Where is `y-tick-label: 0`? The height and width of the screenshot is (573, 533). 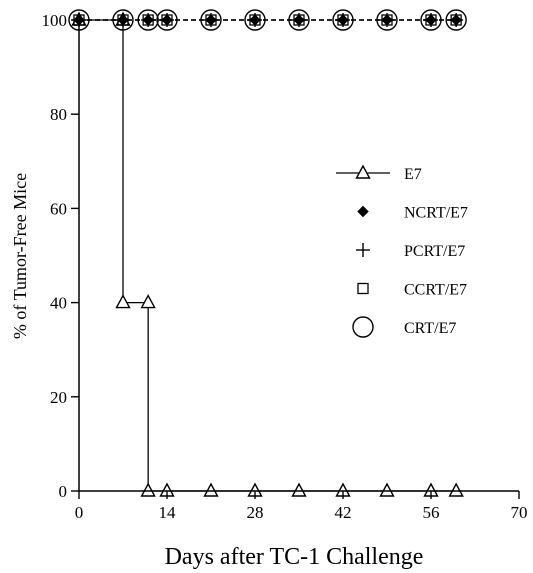 y-tick-label: 0 is located at coordinates (63, 491).